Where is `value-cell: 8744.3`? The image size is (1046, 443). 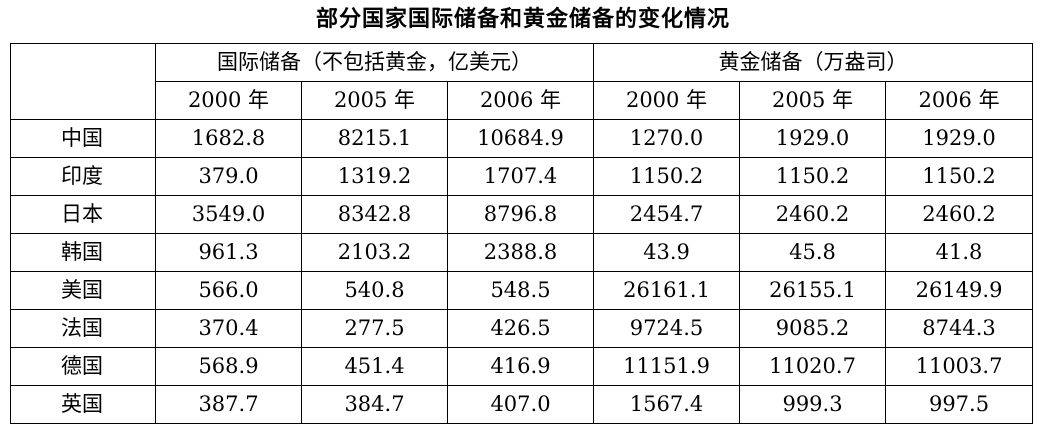 value-cell: 8744.3 is located at coordinates (959, 328).